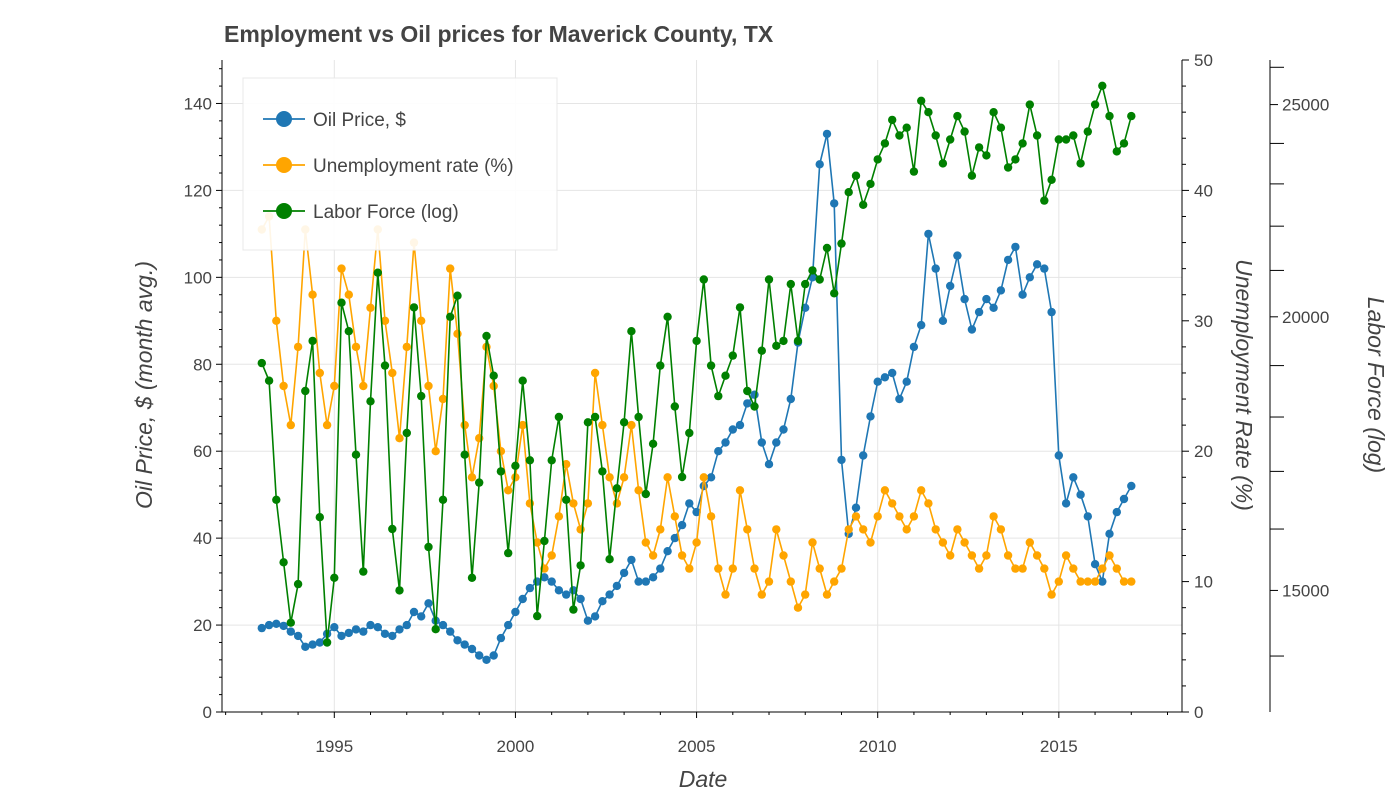  I want to click on right-axis-label-labor-force: Labor Force (log), so click(1376, 385).